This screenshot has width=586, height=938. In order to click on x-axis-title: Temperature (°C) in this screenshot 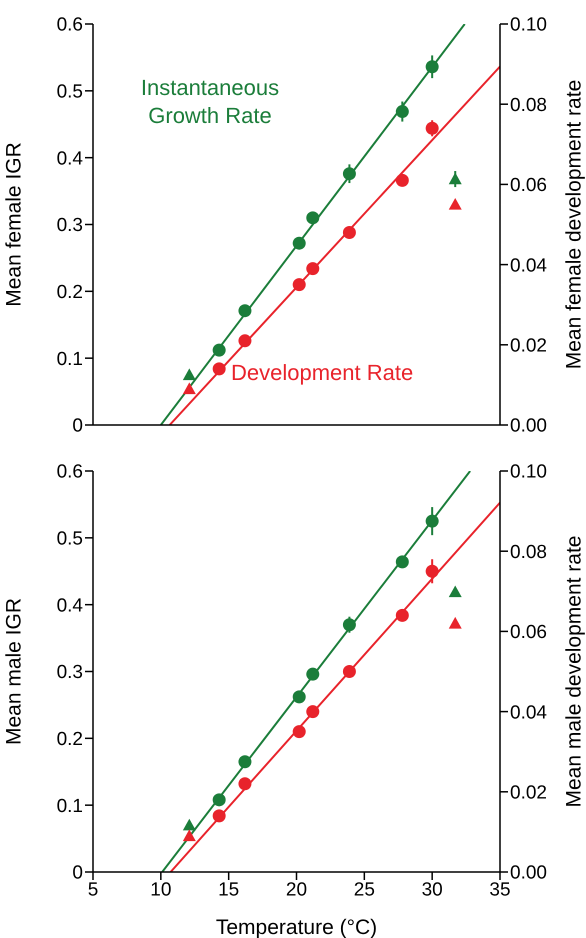, I will do `click(297, 927)`.